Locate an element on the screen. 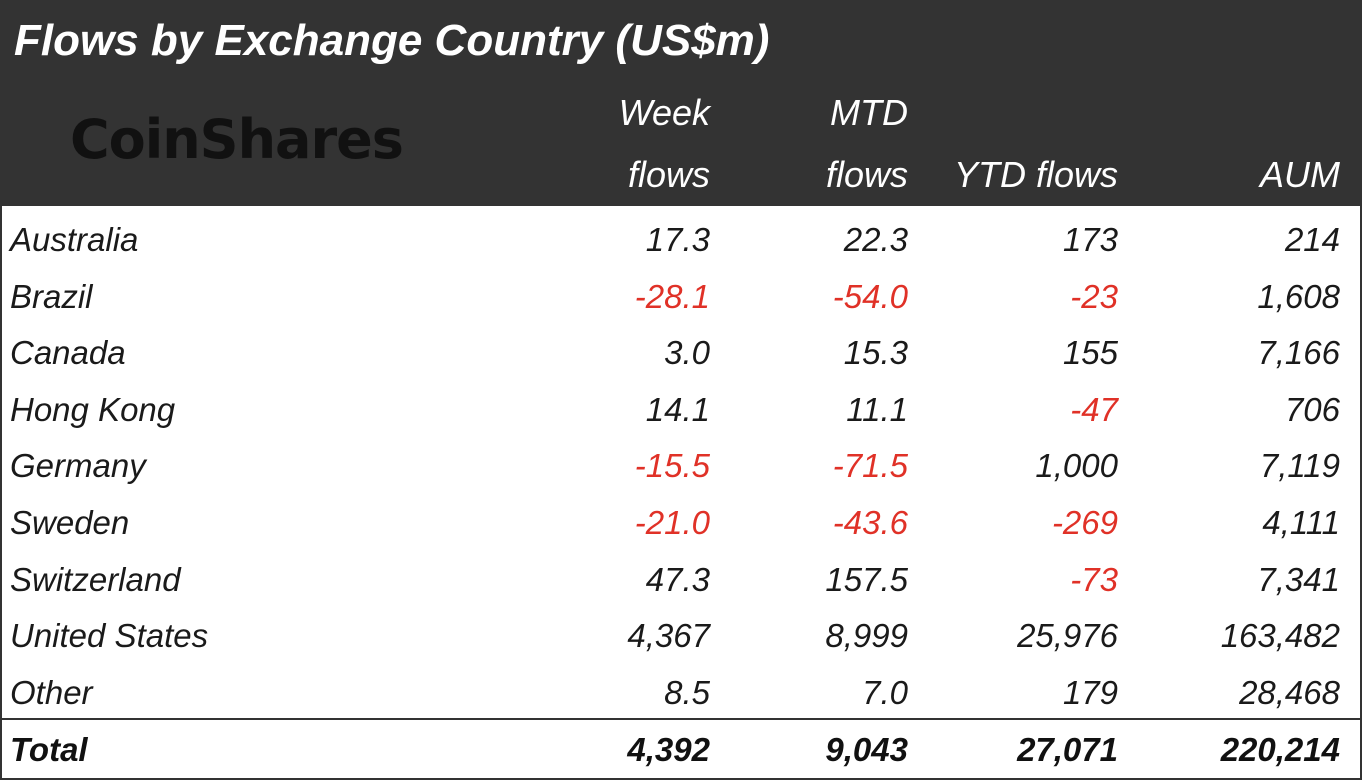 This screenshot has height=780, width=1362. table-row: Switzerland 47.3 157.5 -73 7,341 is located at coordinates (681, 578).